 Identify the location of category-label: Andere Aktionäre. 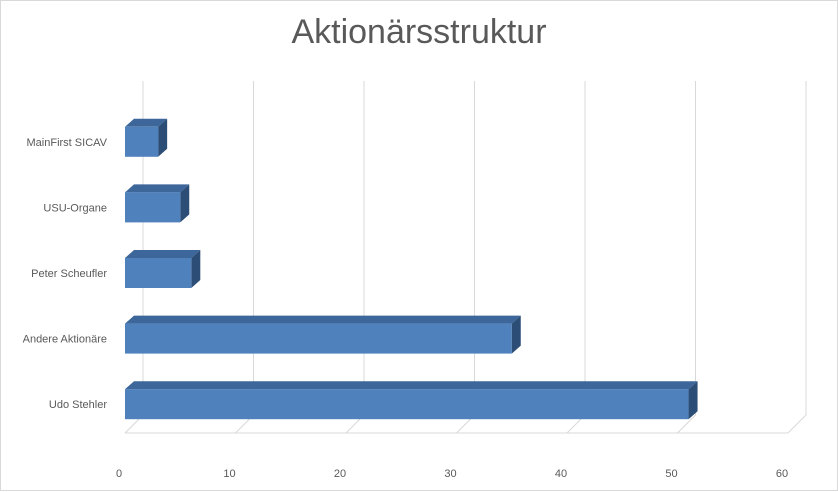
(65, 340).